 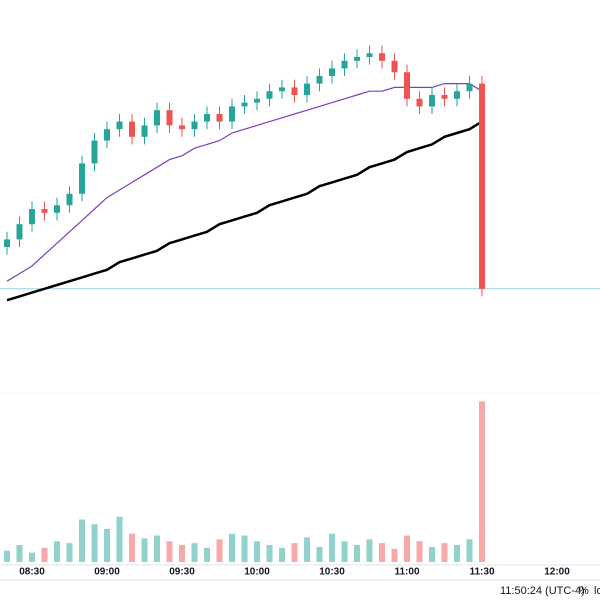 I want to click on x-tick-label: 09:00, so click(x=107, y=572).